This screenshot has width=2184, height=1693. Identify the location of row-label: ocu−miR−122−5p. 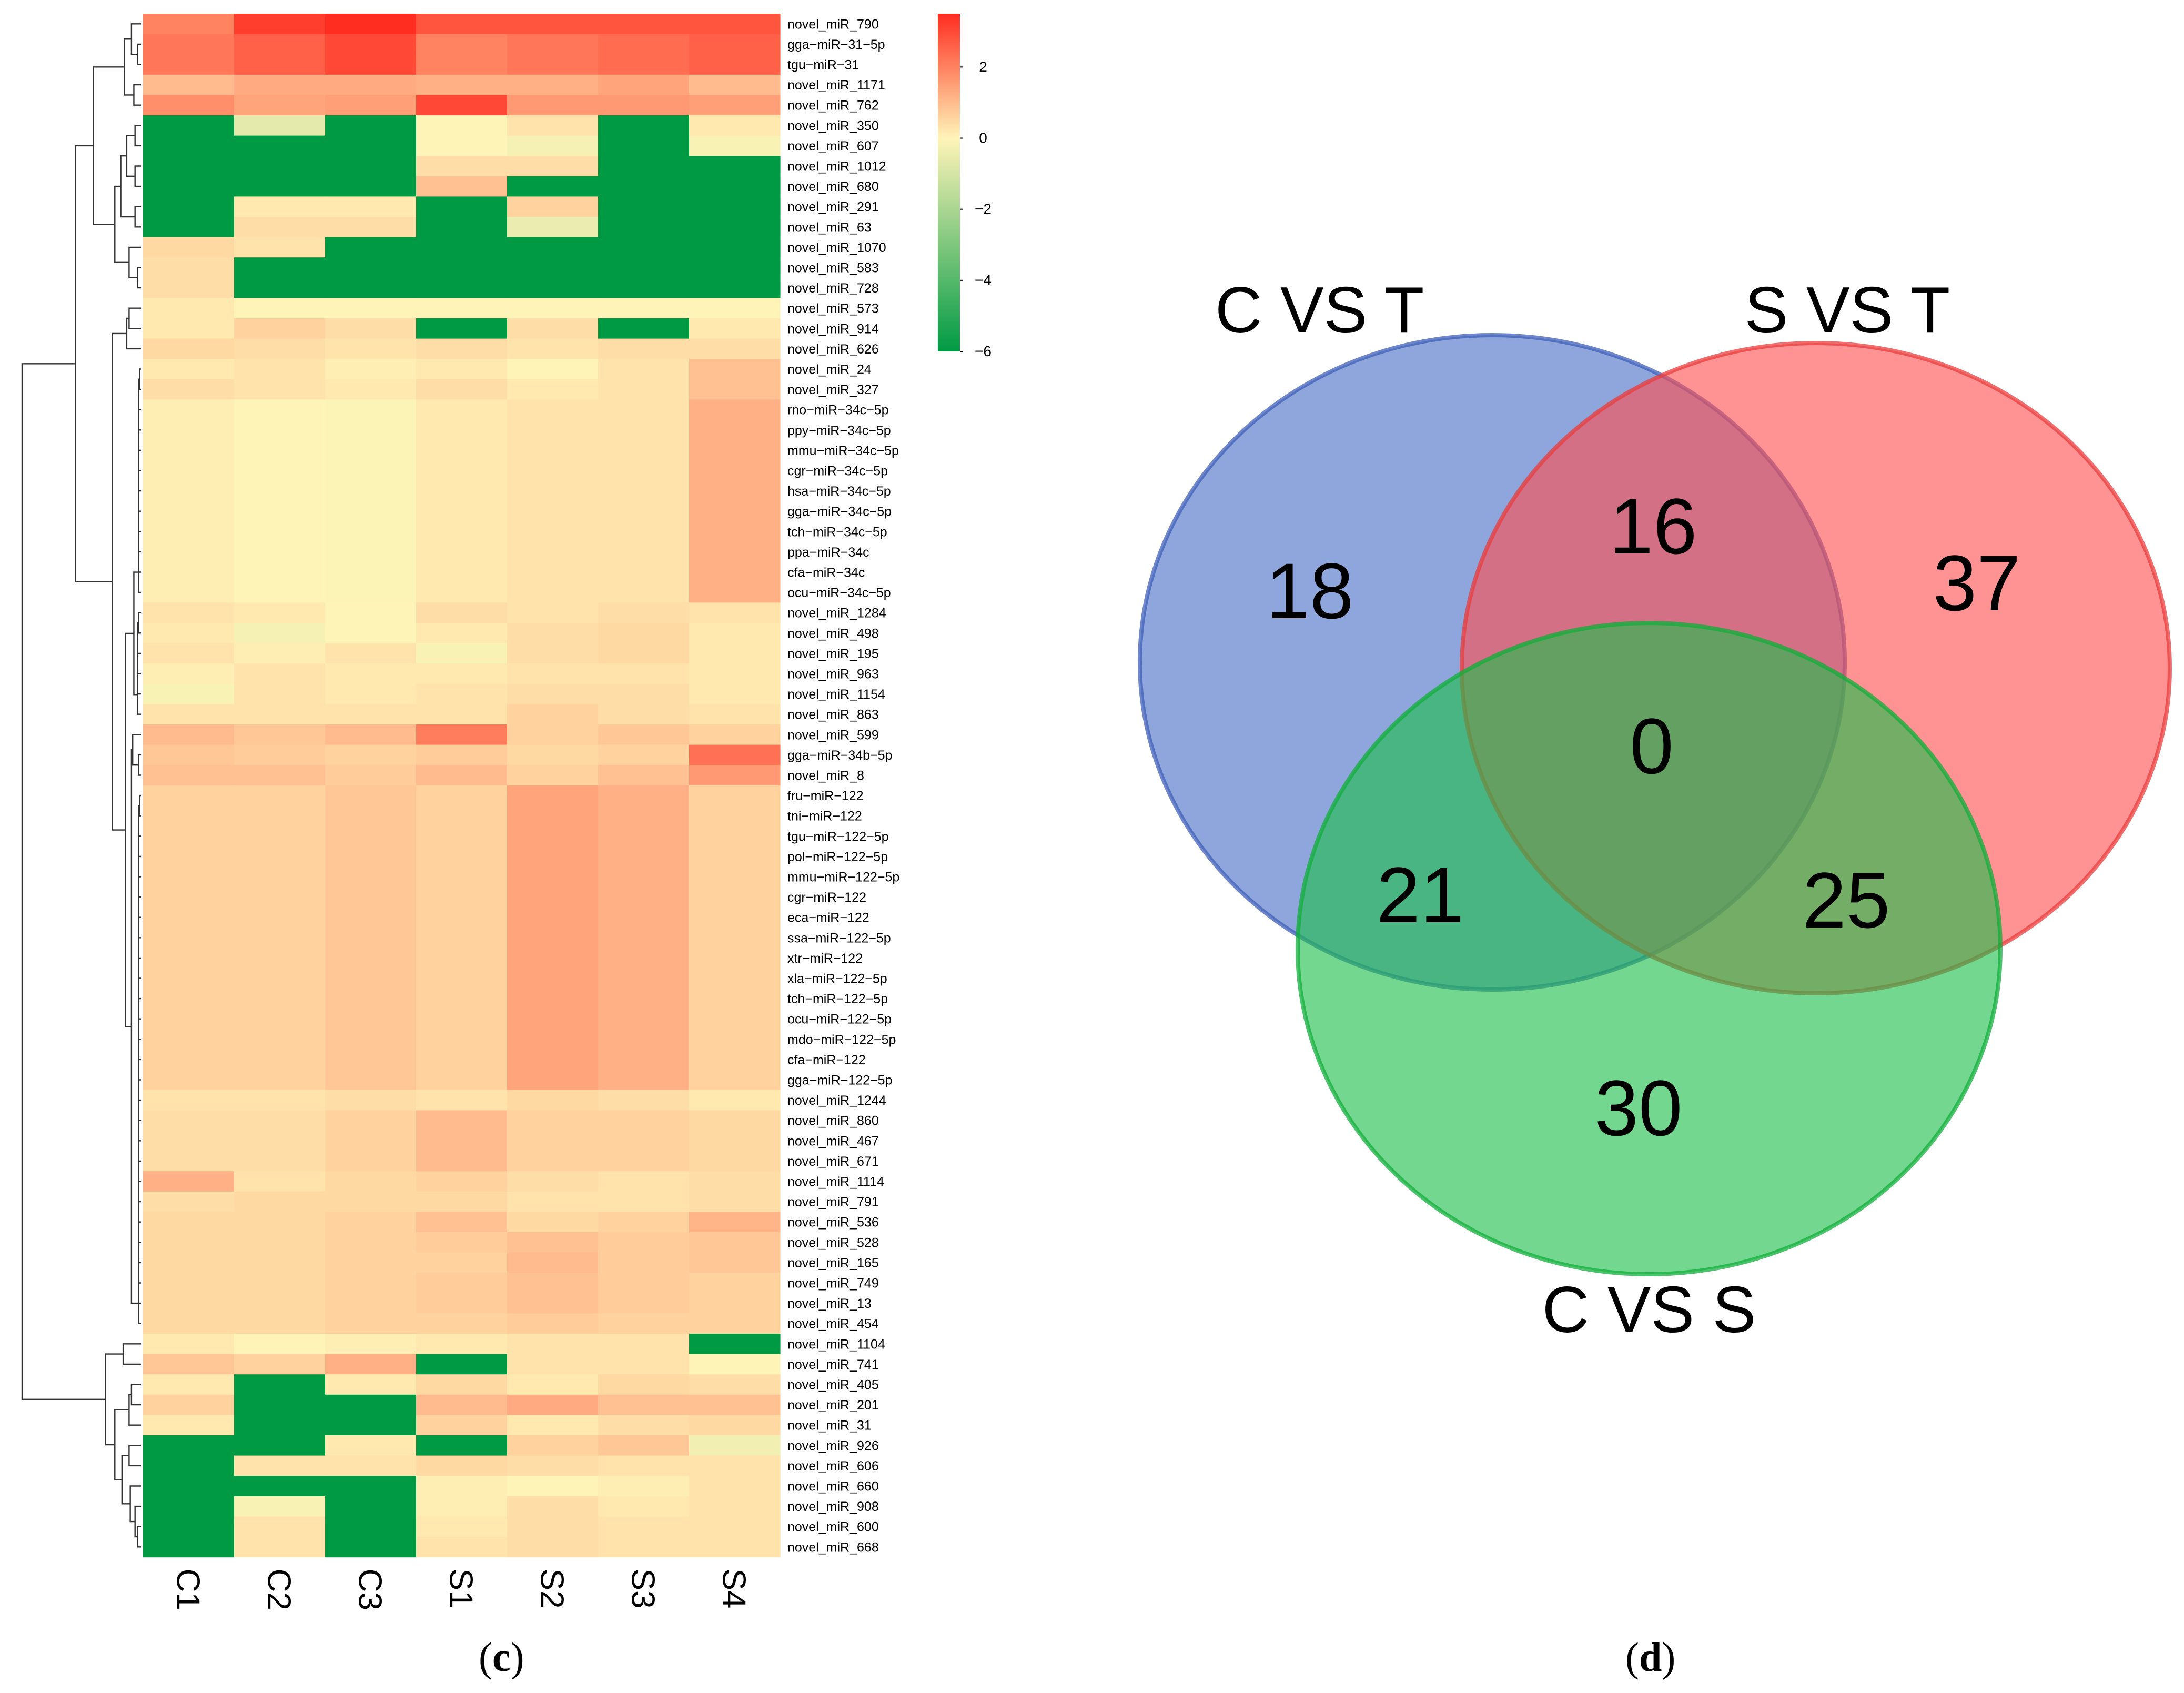
(839, 1020).